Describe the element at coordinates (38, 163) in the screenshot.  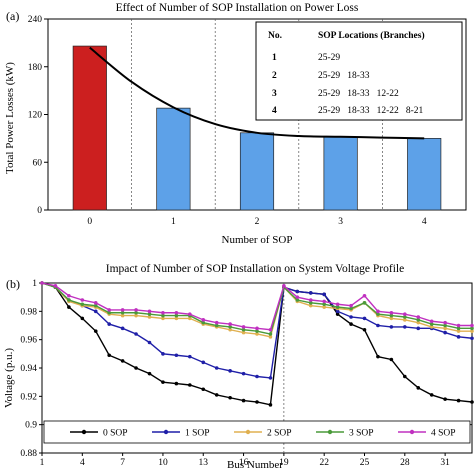
I see `y-tick-label: 60` at that location.